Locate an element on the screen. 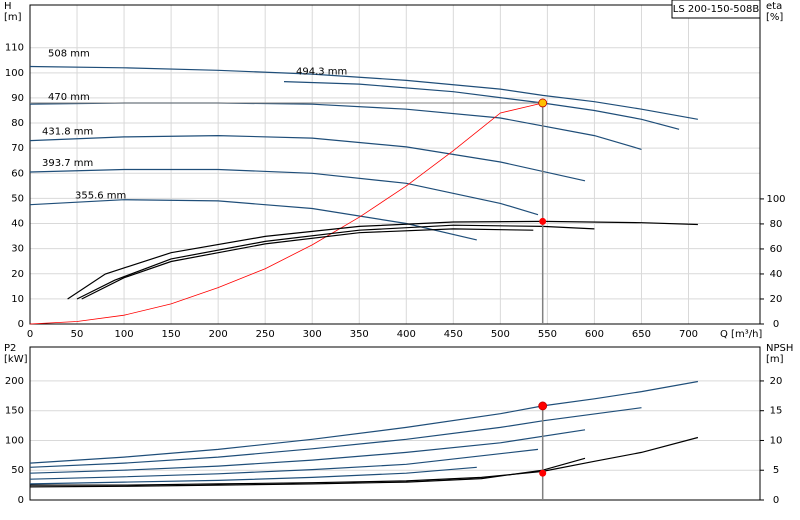  y2-axis-label: [%] is located at coordinates (774, 17).